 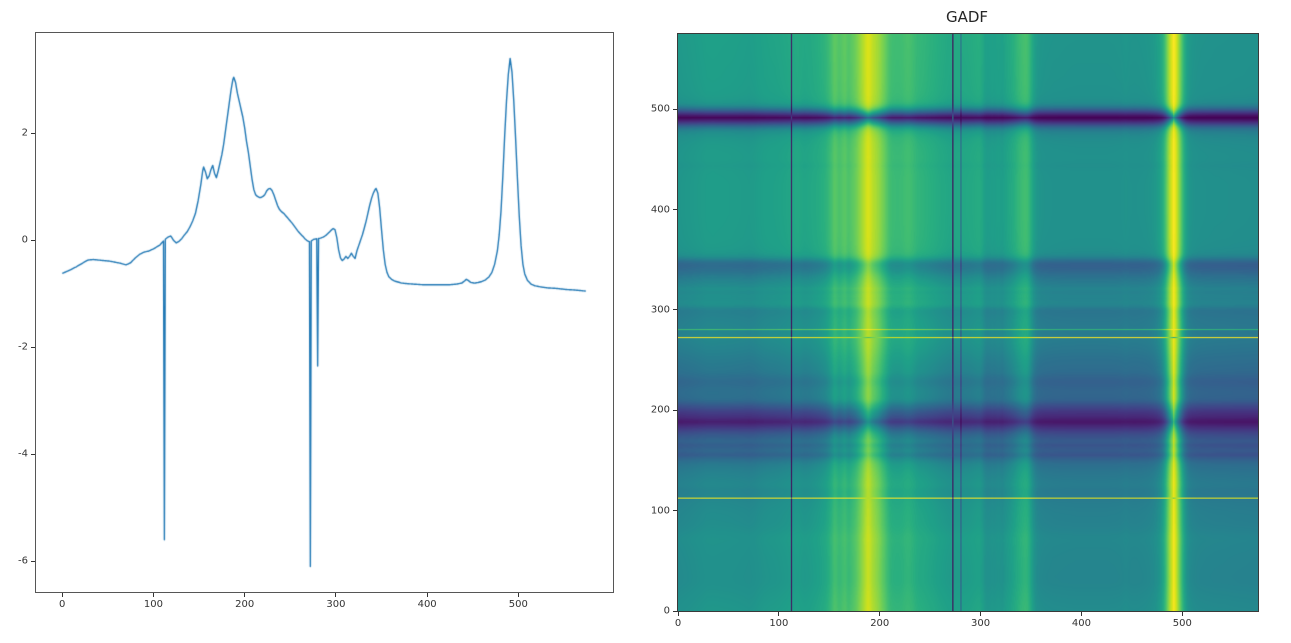 I want to click on gadf-x-tick-200-label: 200, so click(x=880, y=623).